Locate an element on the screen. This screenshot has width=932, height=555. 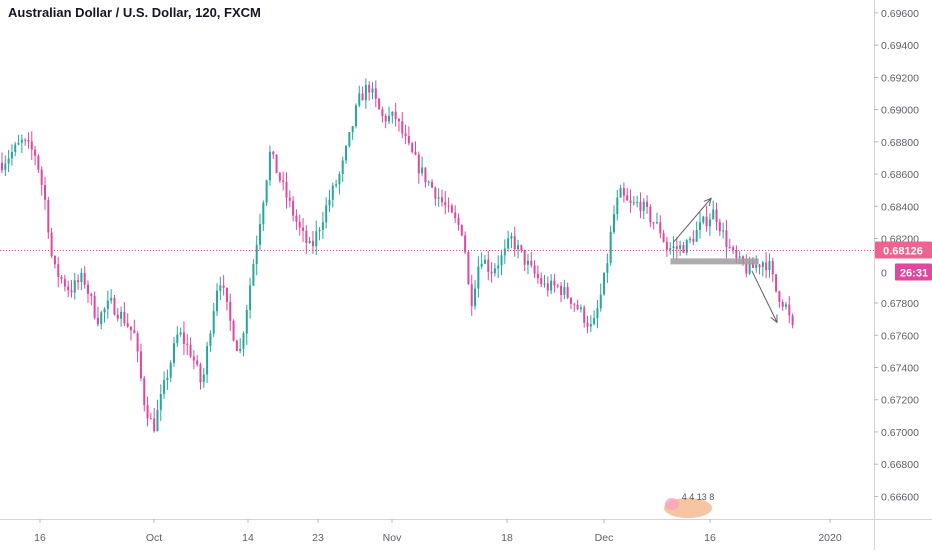
x-tick-label: 23 is located at coordinates (318, 538).